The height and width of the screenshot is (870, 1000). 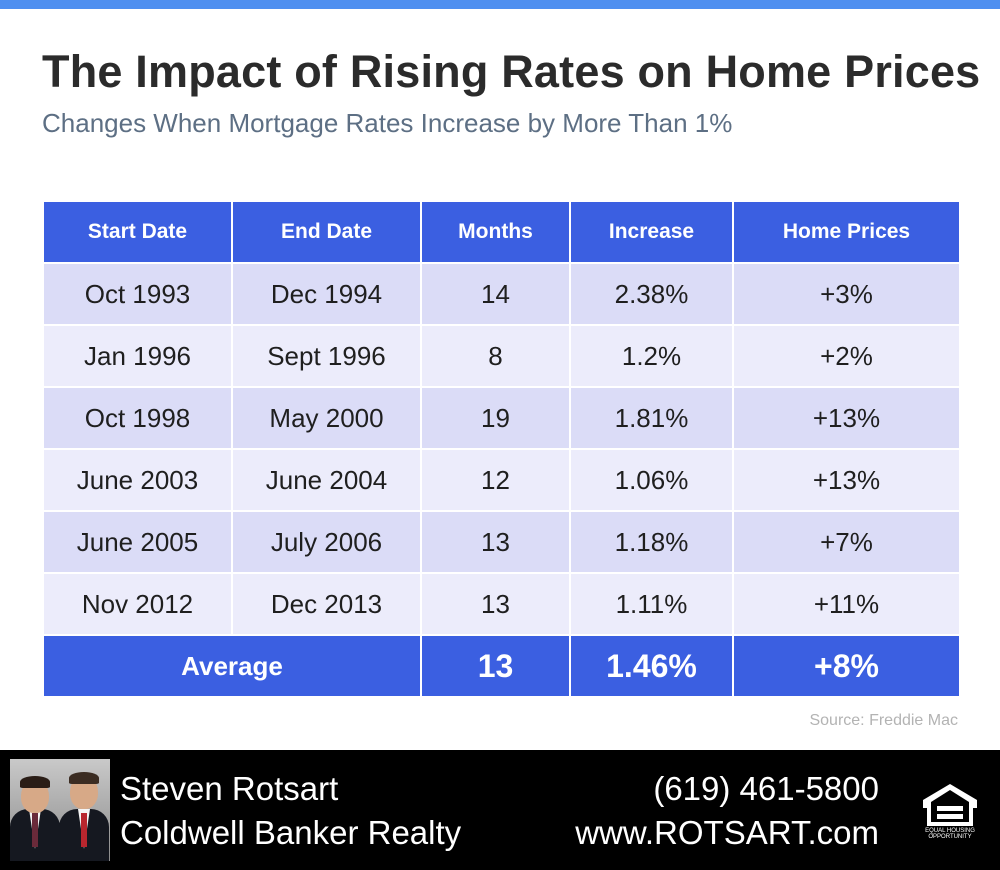 What do you see at coordinates (229, 788) in the screenshot?
I see `agent-name: Steven Rotsart` at bounding box center [229, 788].